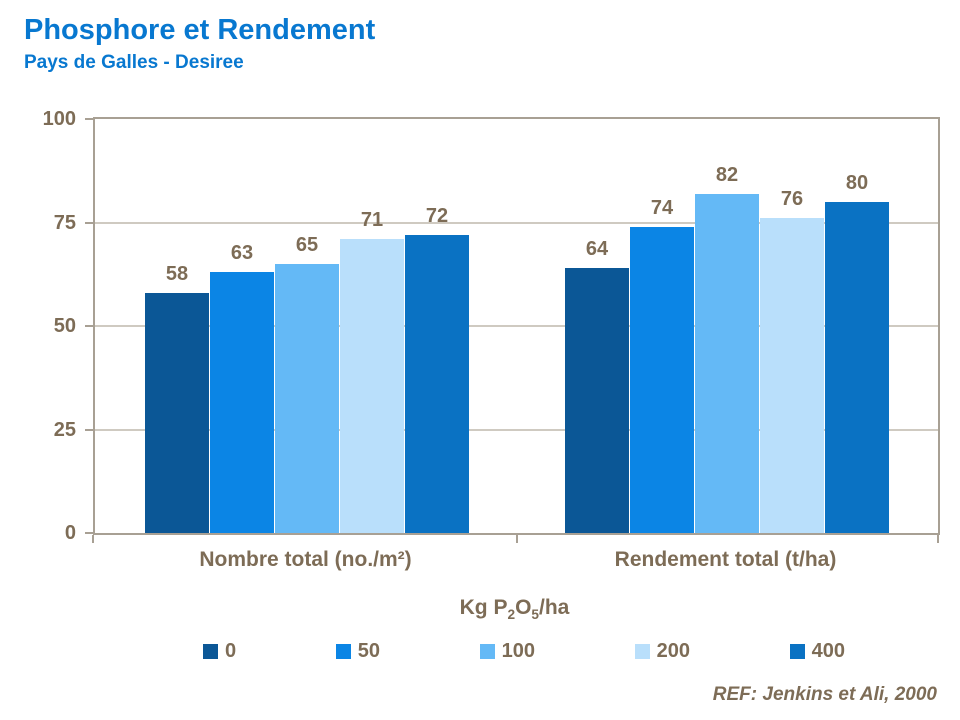 The width and height of the screenshot is (960, 720). Describe the element at coordinates (518, 651) in the screenshot. I see `legend-label: 100` at that location.